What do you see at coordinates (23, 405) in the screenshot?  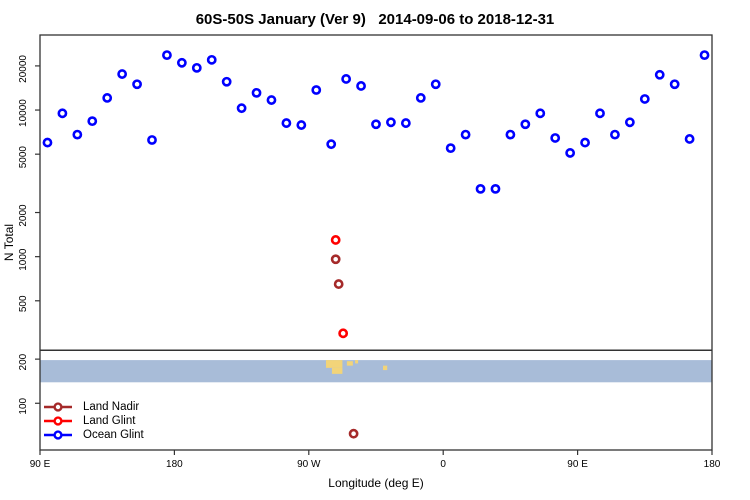 I see `y-tick-label: 100` at bounding box center [23, 405].